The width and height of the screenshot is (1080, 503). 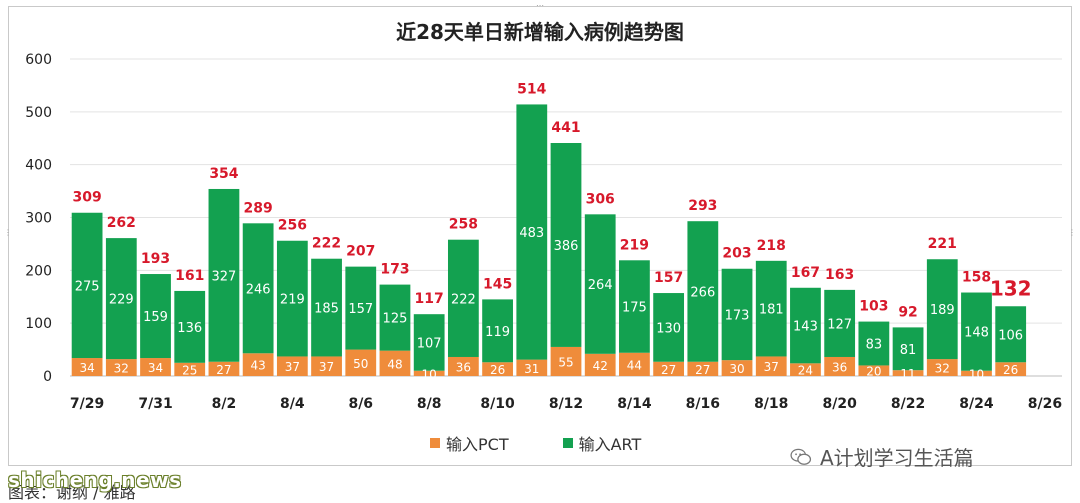 What do you see at coordinates (477, 444) in the screenshot?
I see `legend-label-pct: 输入PCT` at bounding box center [477, 444].